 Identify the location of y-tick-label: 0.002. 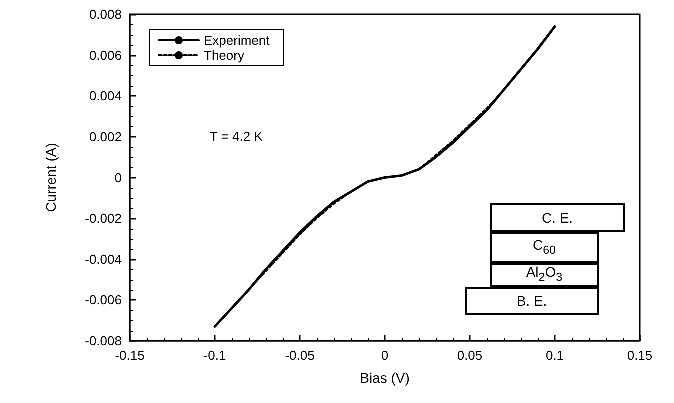
(105, 136).